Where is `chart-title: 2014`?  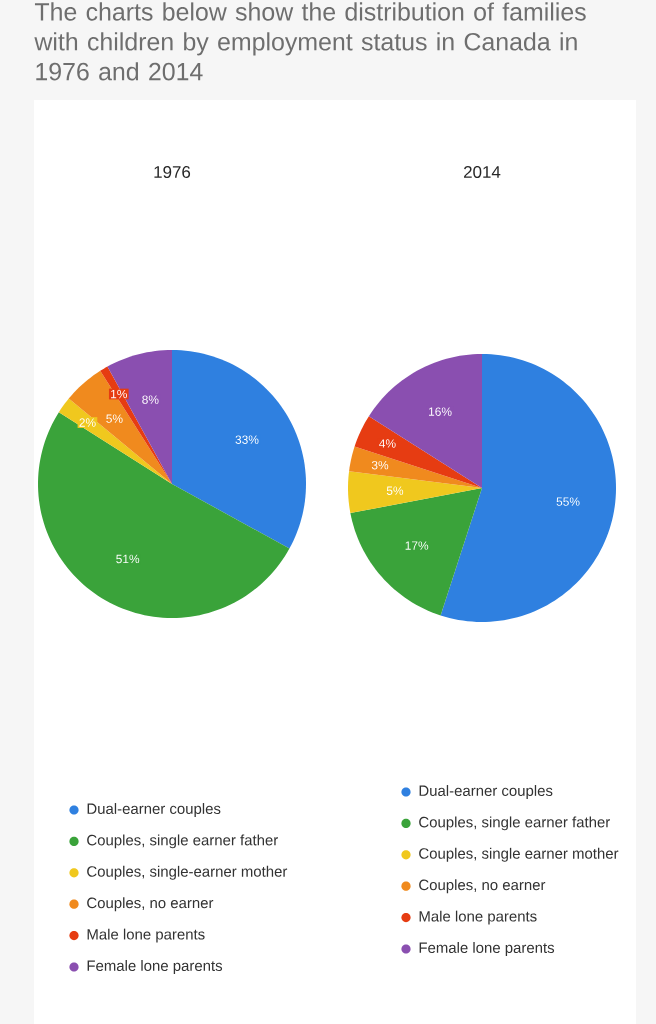 chart-title: 2014 is located at coordinates (482, 172).